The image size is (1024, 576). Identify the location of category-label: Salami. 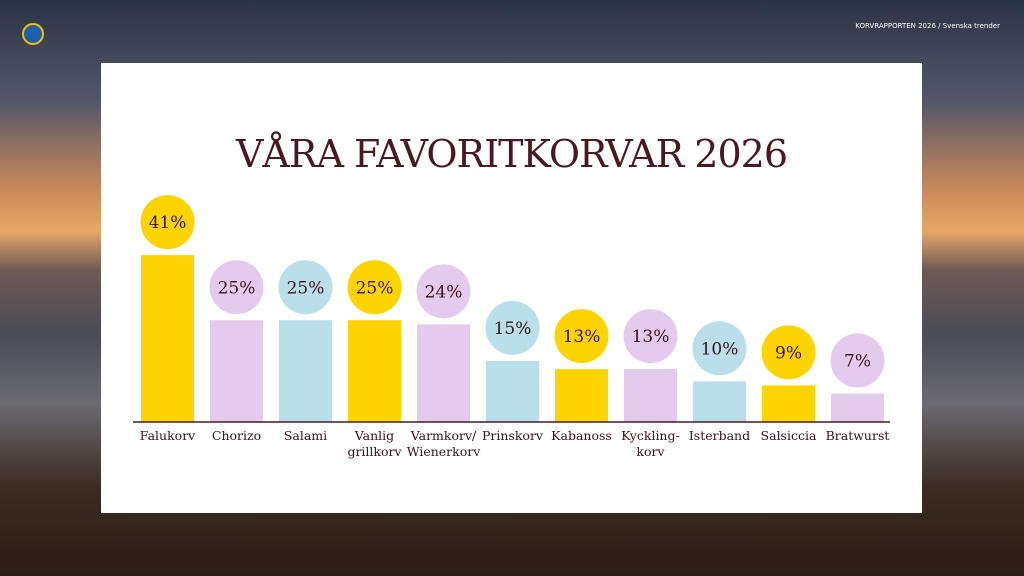
(305, 435).